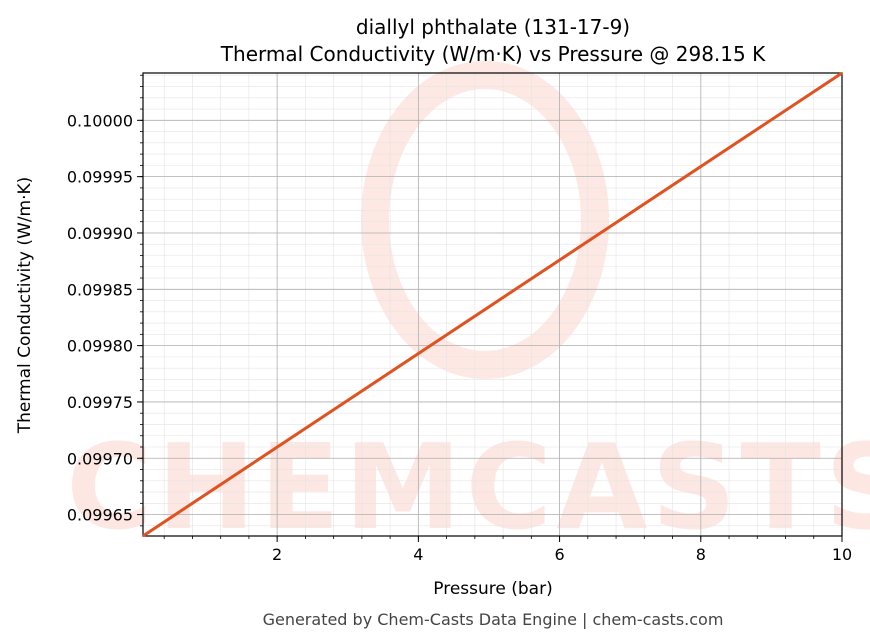 Image resolution: width=870 pixels, height=644 pixels. I want to click on y-axis-label: Thermal Conductivity (W/m·K), so click(25, 306).